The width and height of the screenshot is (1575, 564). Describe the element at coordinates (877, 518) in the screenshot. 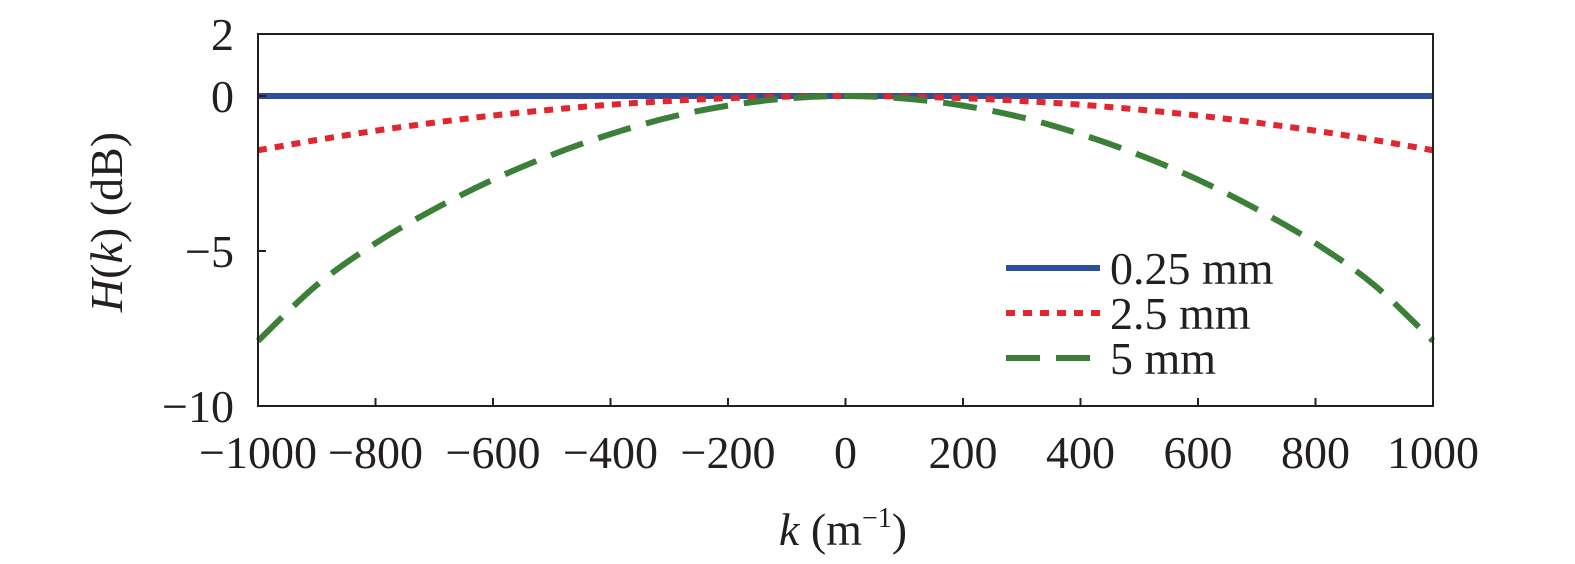

I see `x-axis-label-sup: −1` at that location.